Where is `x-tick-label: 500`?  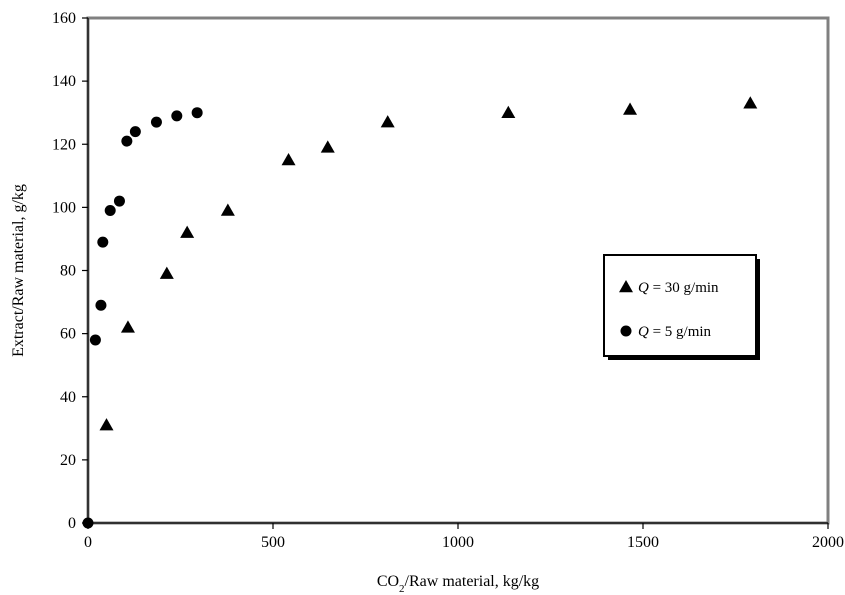 x-tick-label: 500 is located at coordinates (273, 542).